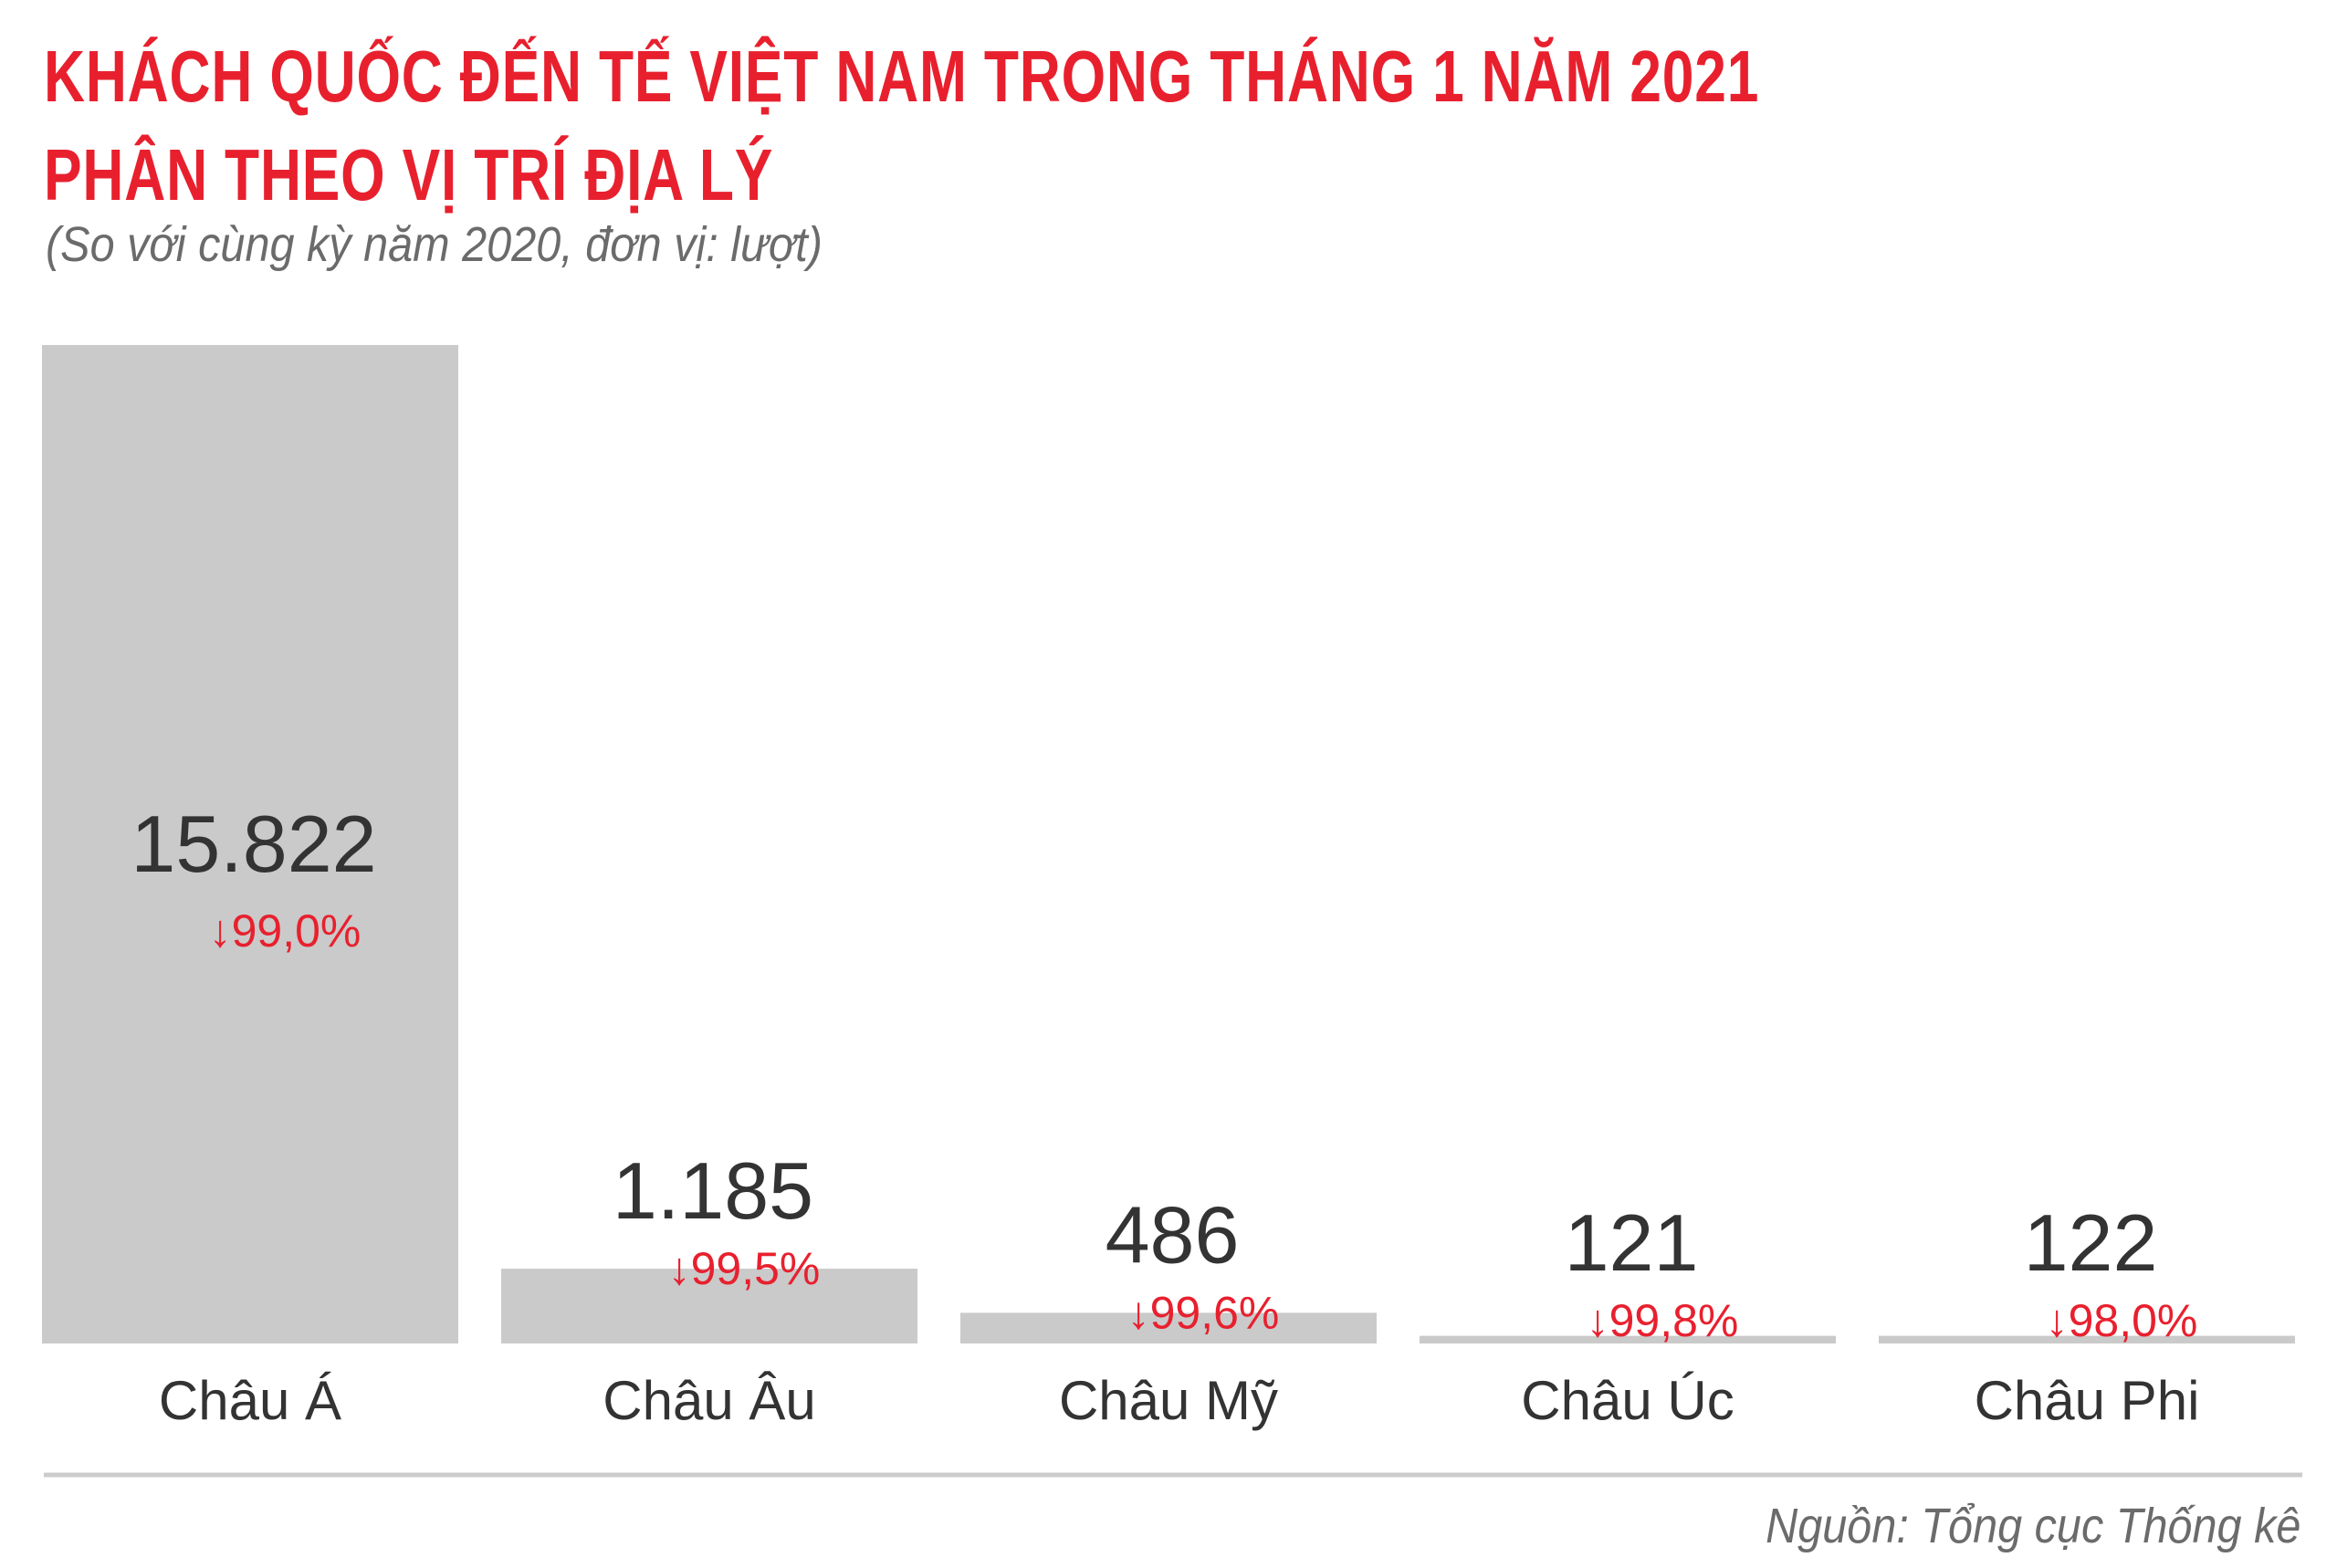  Describe the element at coordinates (2122, 1320) in the screenshot. I see `change-label: ↓98,0%` at that location.